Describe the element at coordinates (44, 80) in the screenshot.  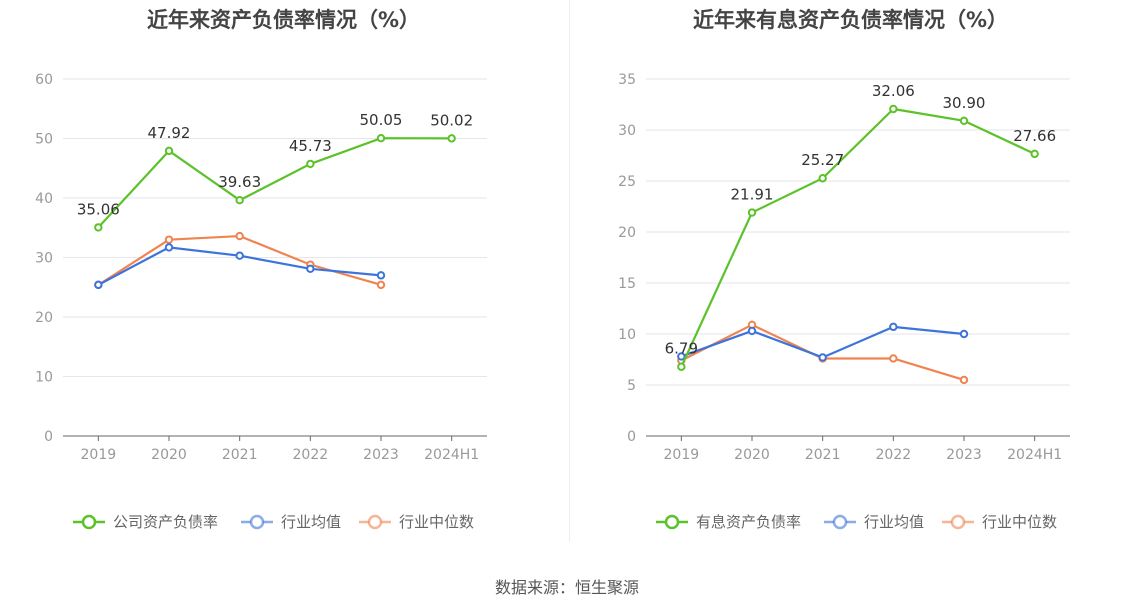
I see `y-tick-label: 60` at that location.